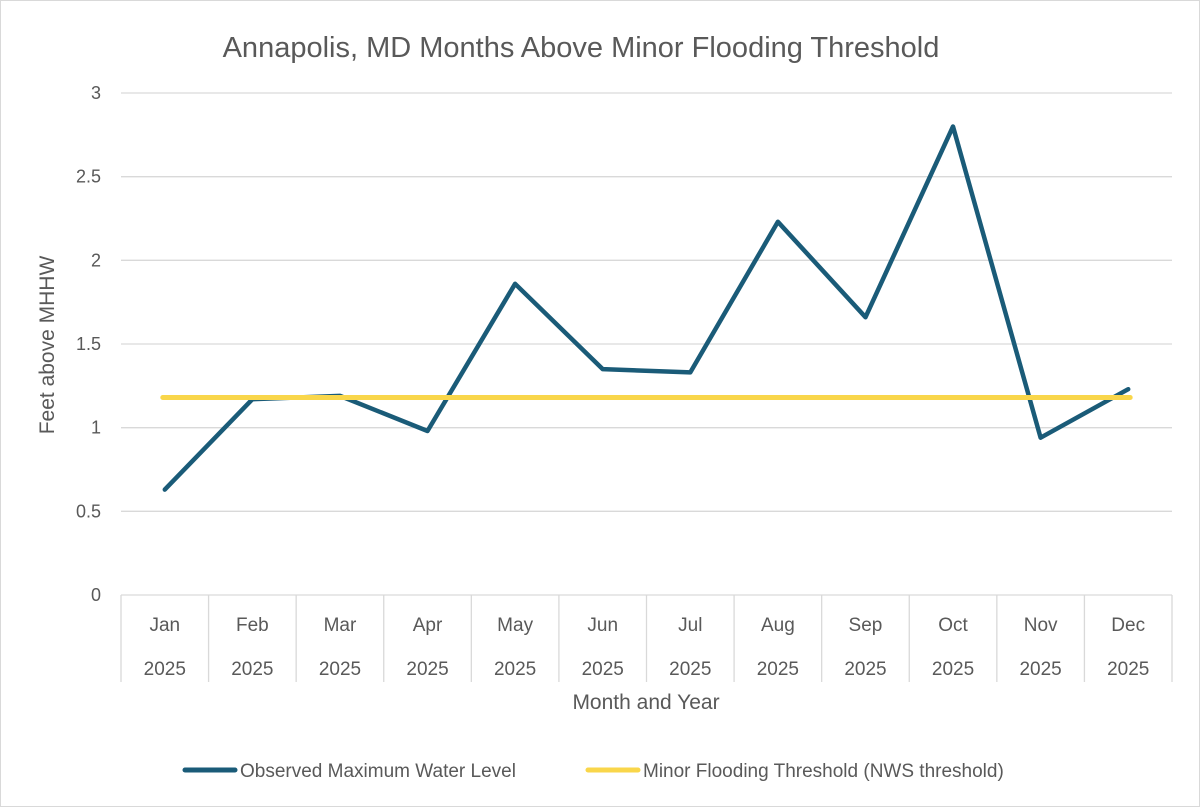  What do you see at coordinates (515, 625) in the screenshot?
I see `x-tick-label-month: May` at bounding box center [515, 625].